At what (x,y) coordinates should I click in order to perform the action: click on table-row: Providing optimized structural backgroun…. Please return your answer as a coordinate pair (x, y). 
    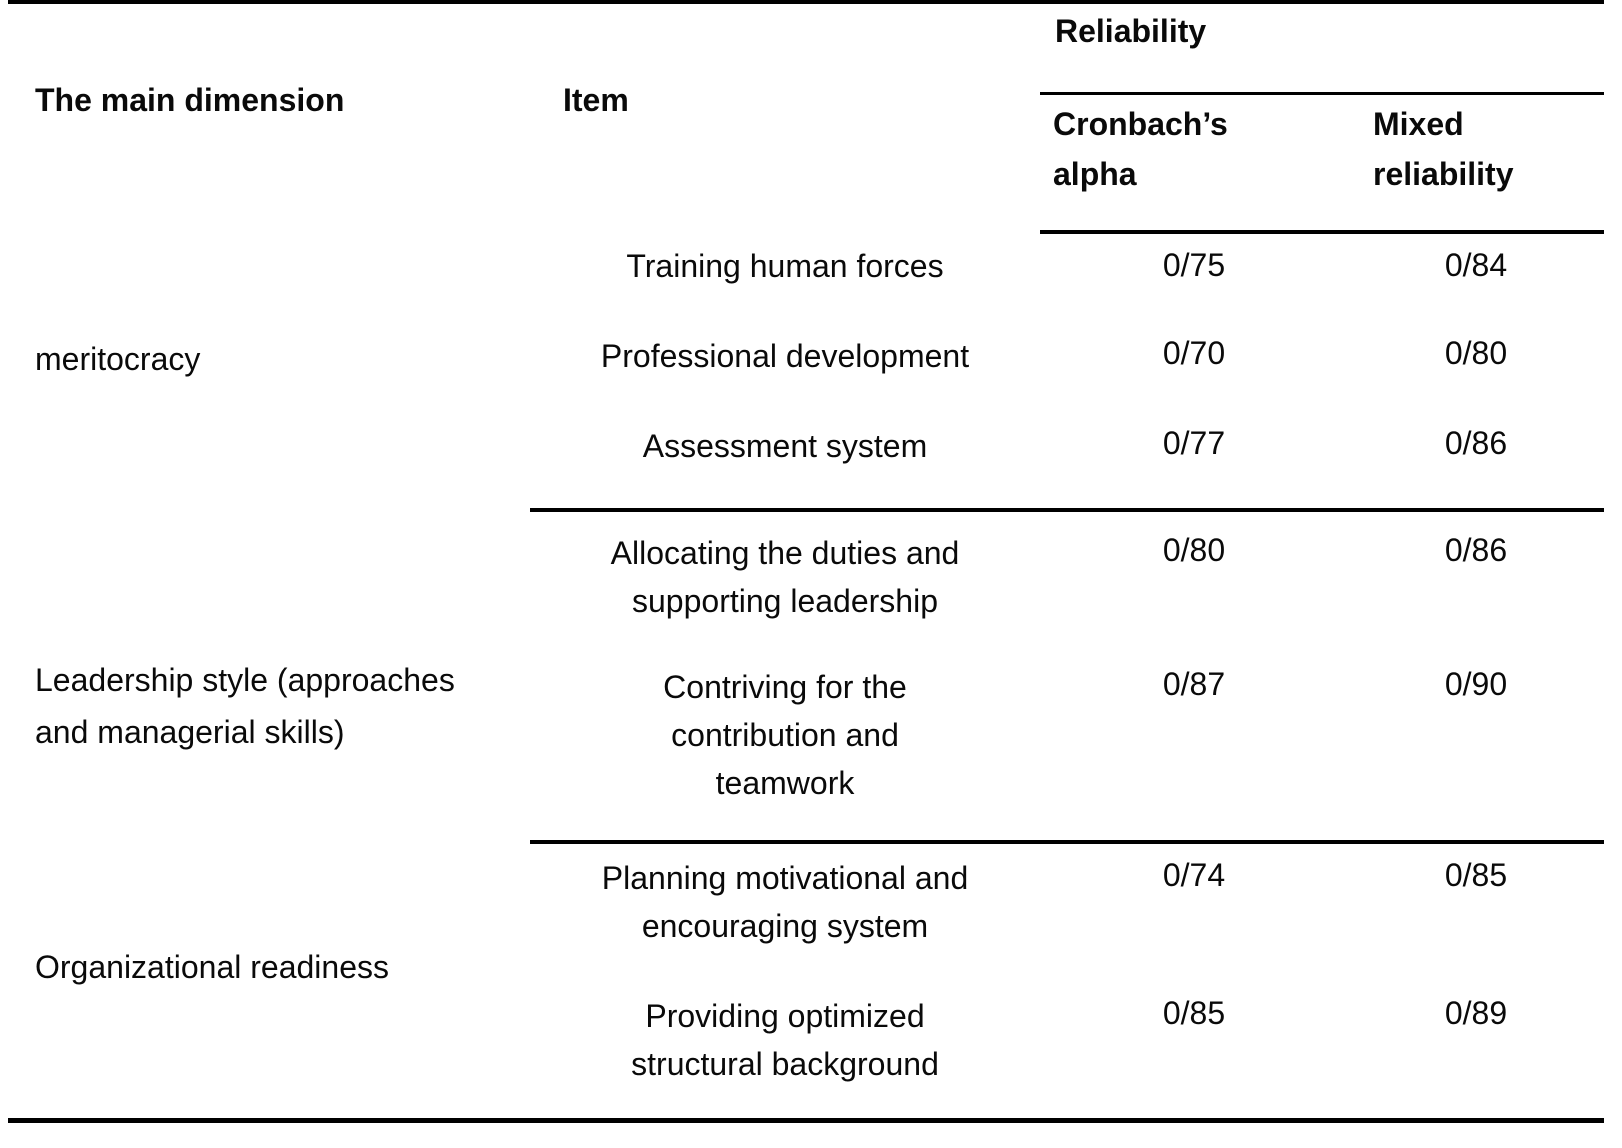
    Looking at the image, I should click on (806, 1055).